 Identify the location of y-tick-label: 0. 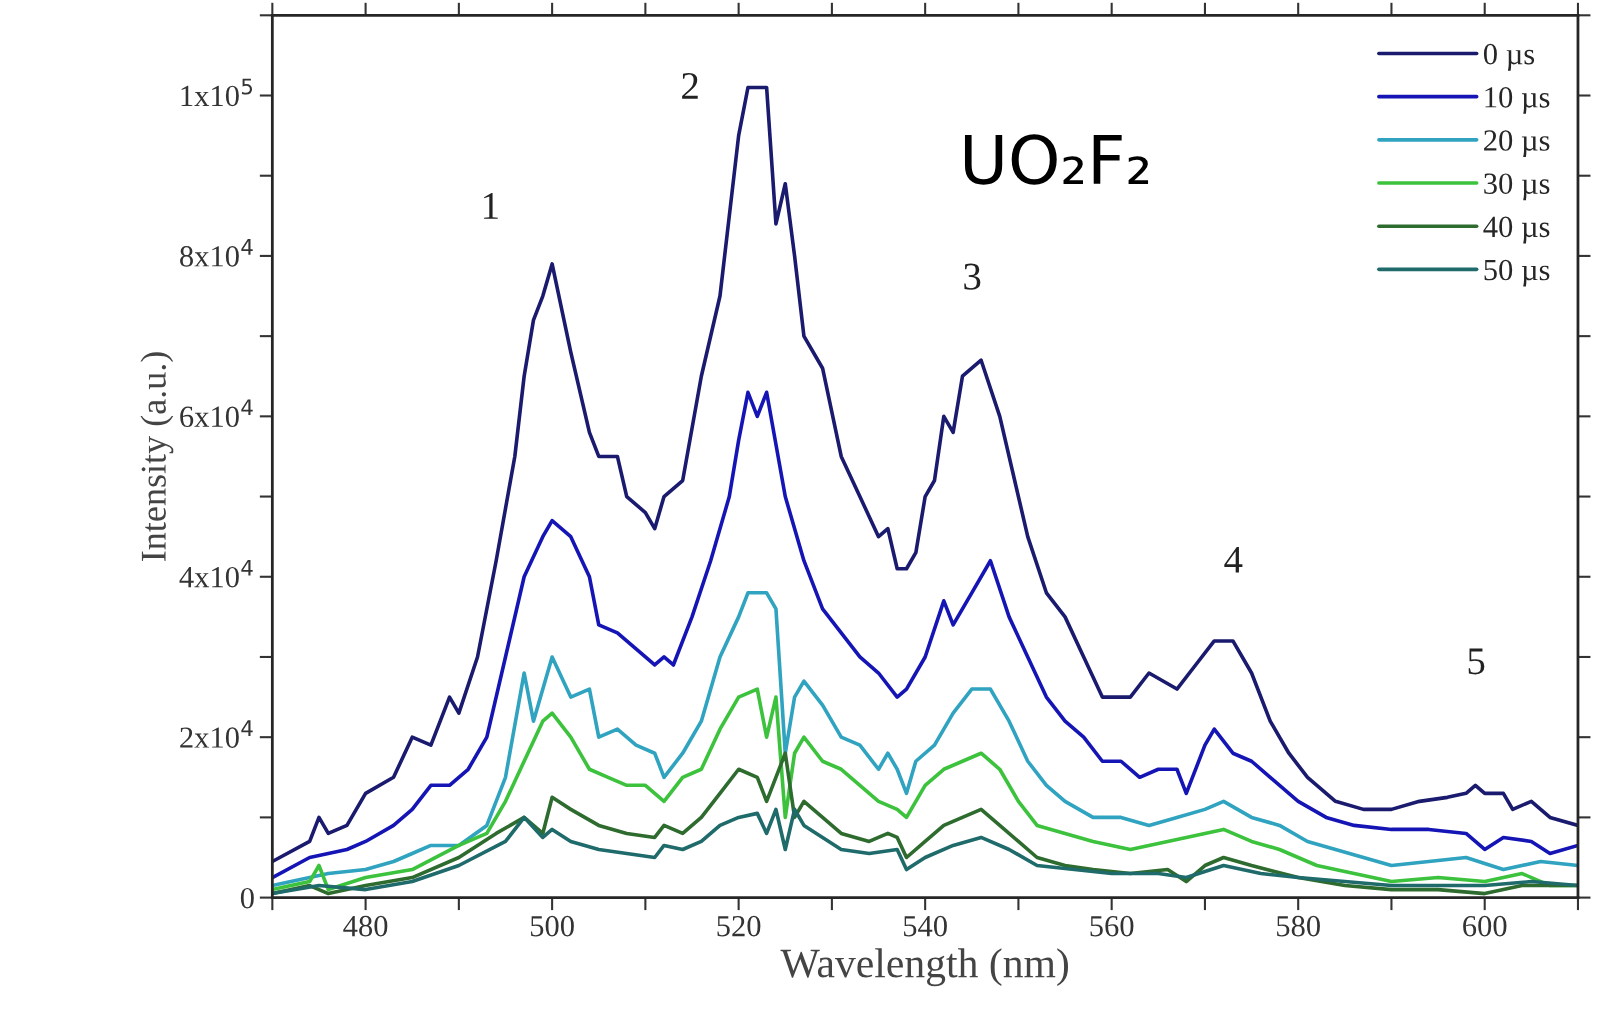
(247, 898).